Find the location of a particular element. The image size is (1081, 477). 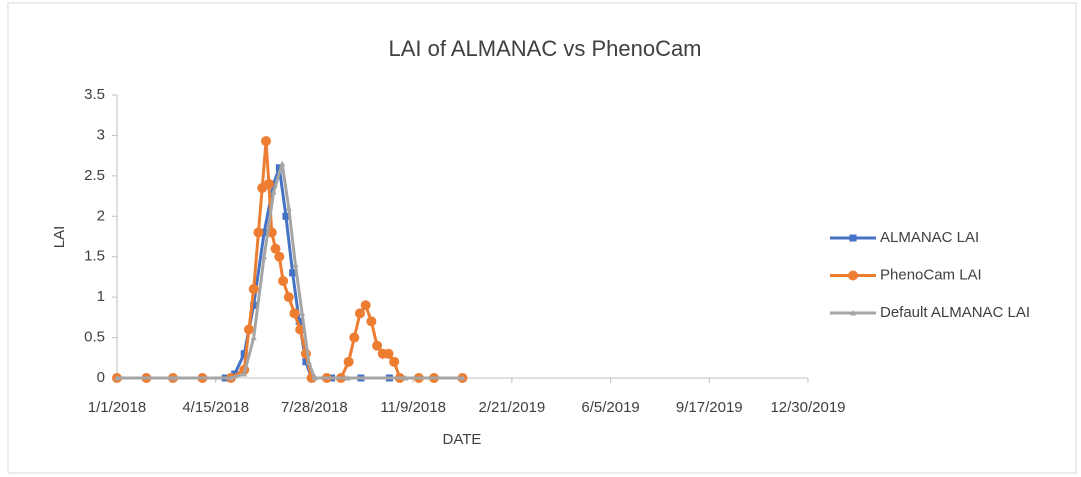

x-tick-label: 1/1/2018 is located at coordinates (117, 407).